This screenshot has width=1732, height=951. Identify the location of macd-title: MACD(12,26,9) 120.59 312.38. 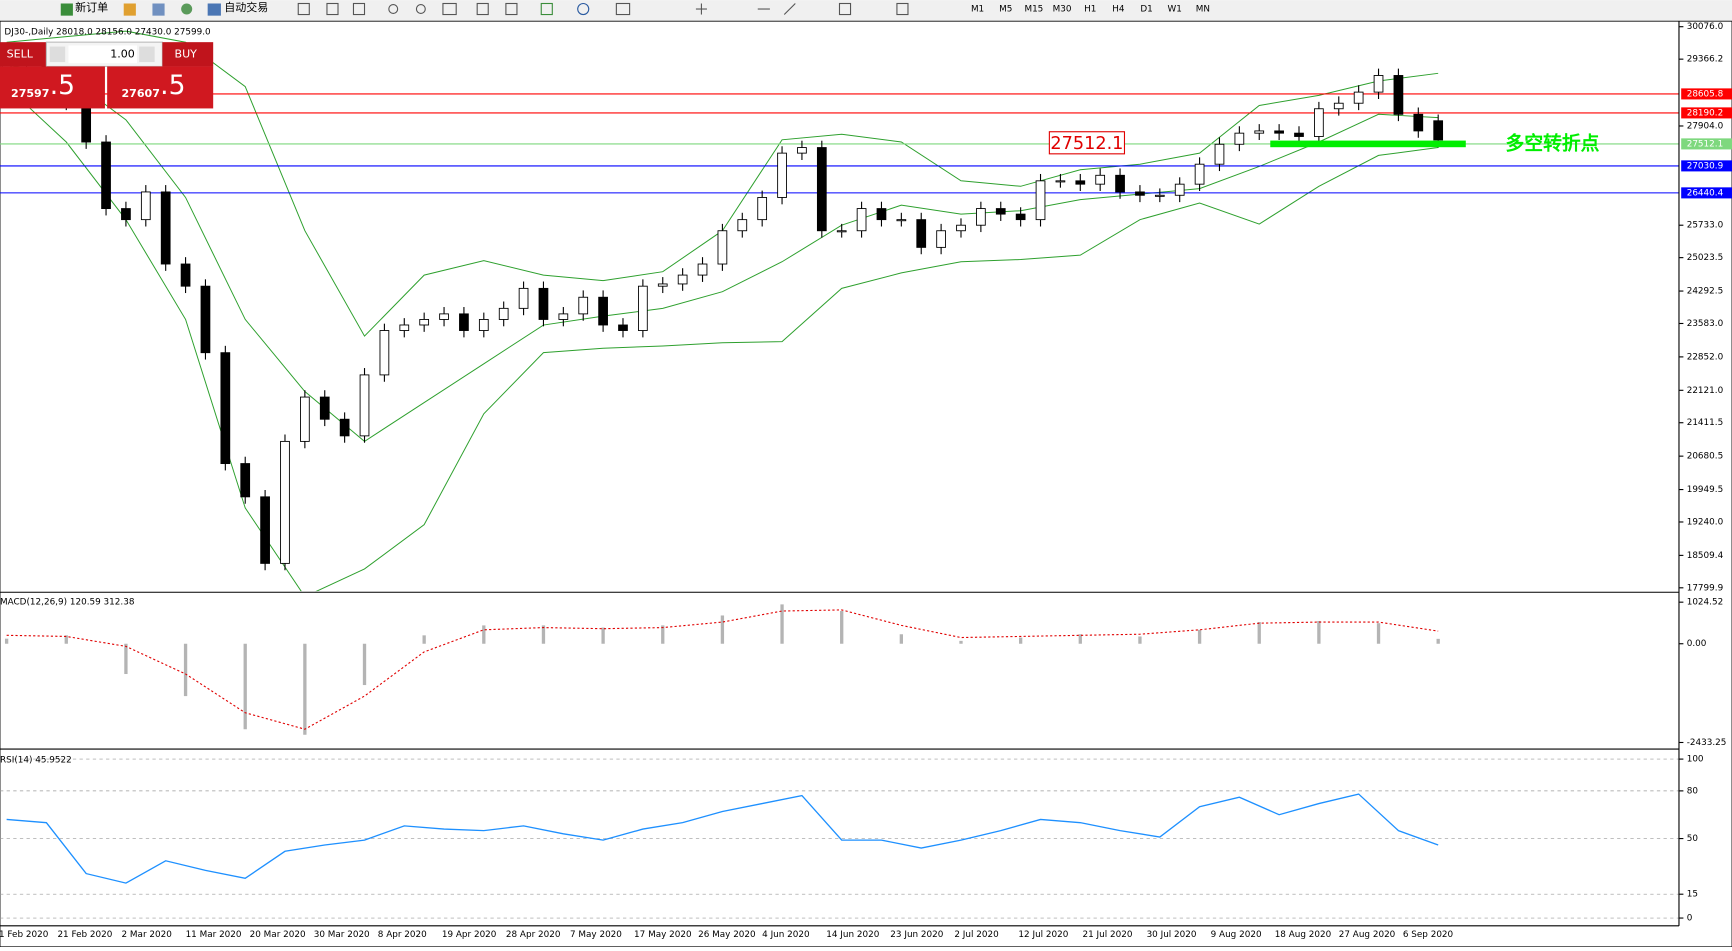
(67, 603).